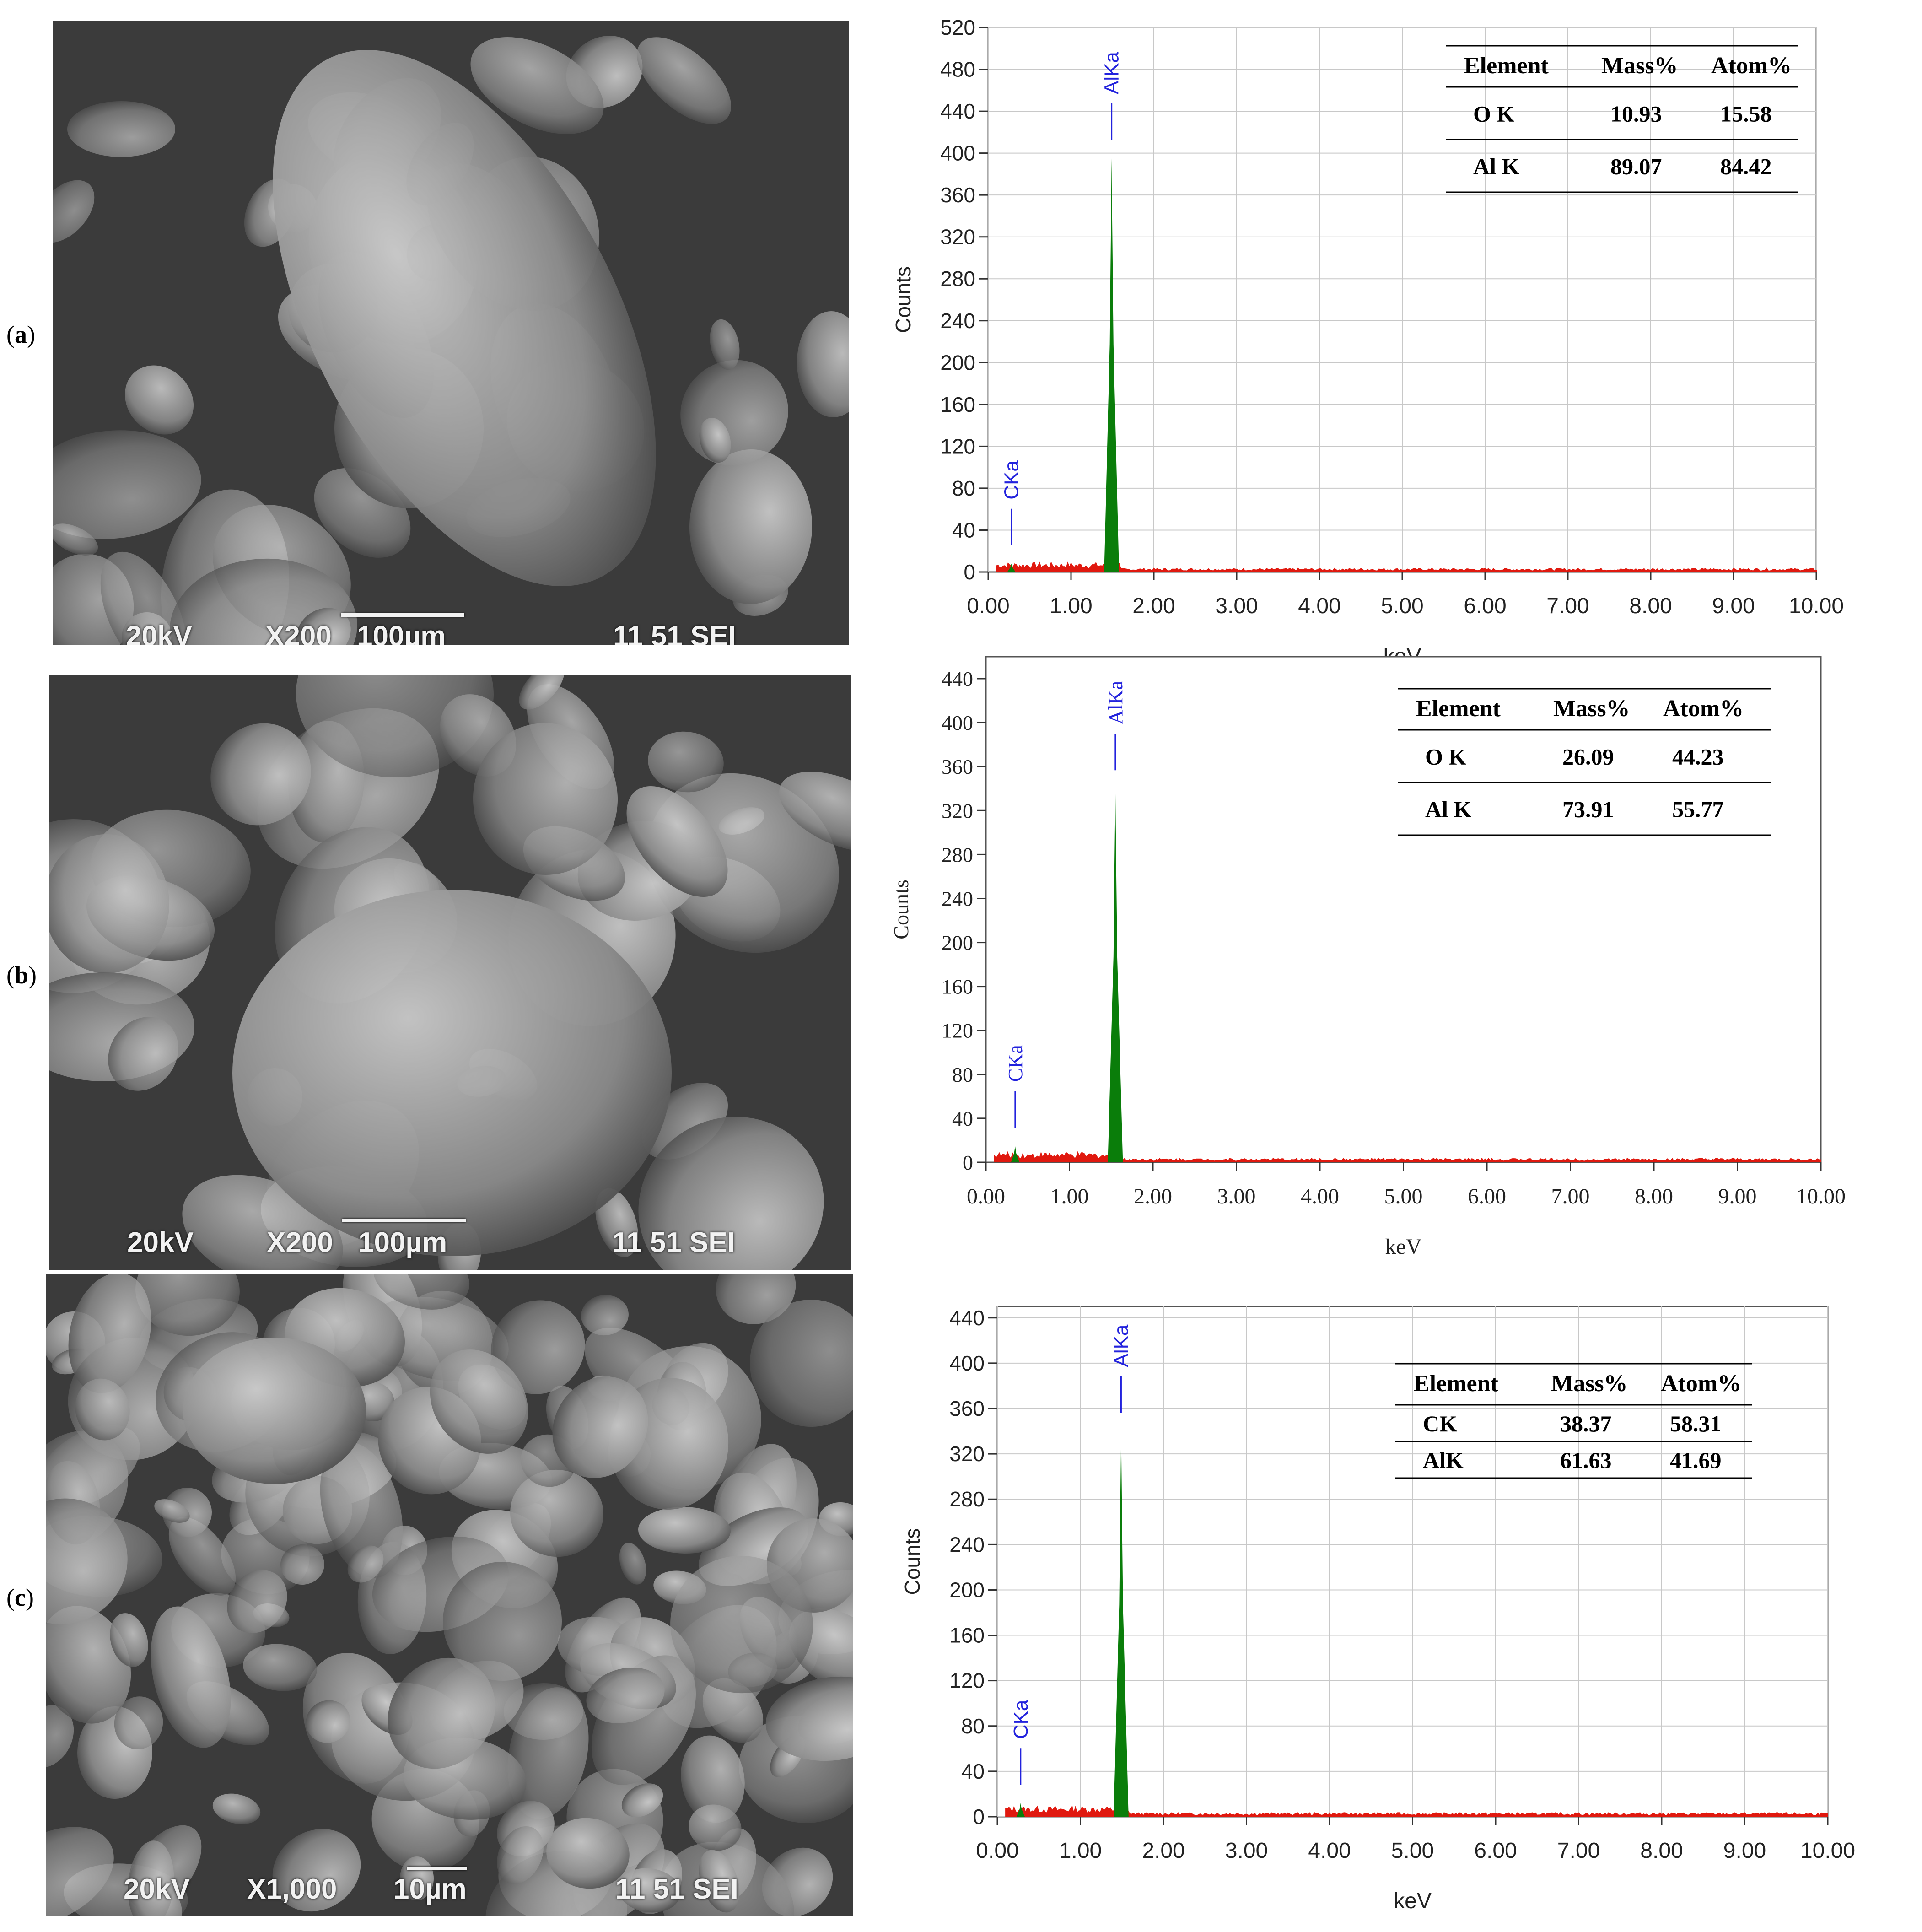  What do you see at coordinates (1586, 1460) in the screenshot?
I see `table-cell: 61.63` at bounding box center [1586, 1460].